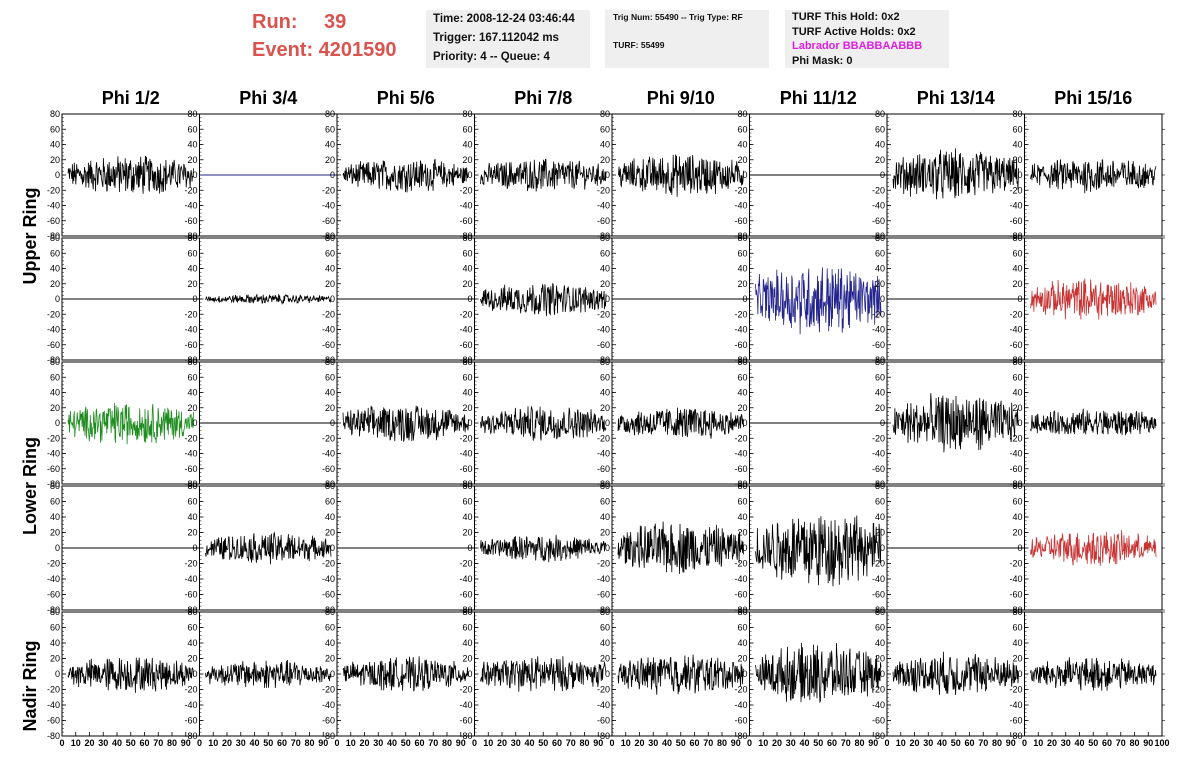 The width and height of the screenshot is (1196, 772). Describe the element at coordinates (694, 743) in the screenshot. I see `x-tick-label: 60` at that location.